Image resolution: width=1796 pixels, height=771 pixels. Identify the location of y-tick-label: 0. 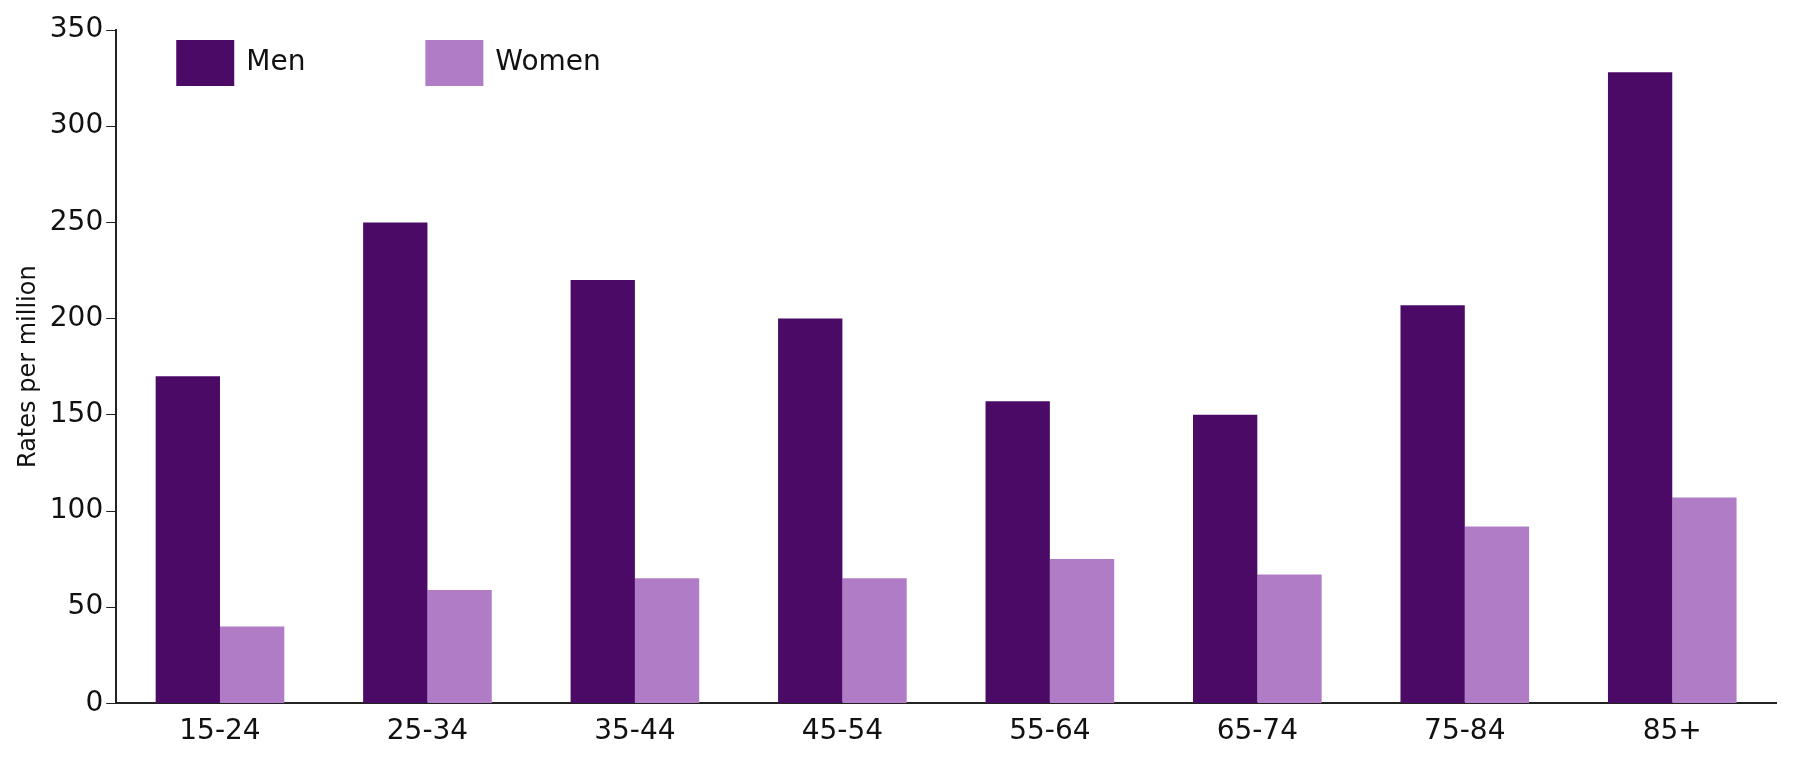
(94, 701).